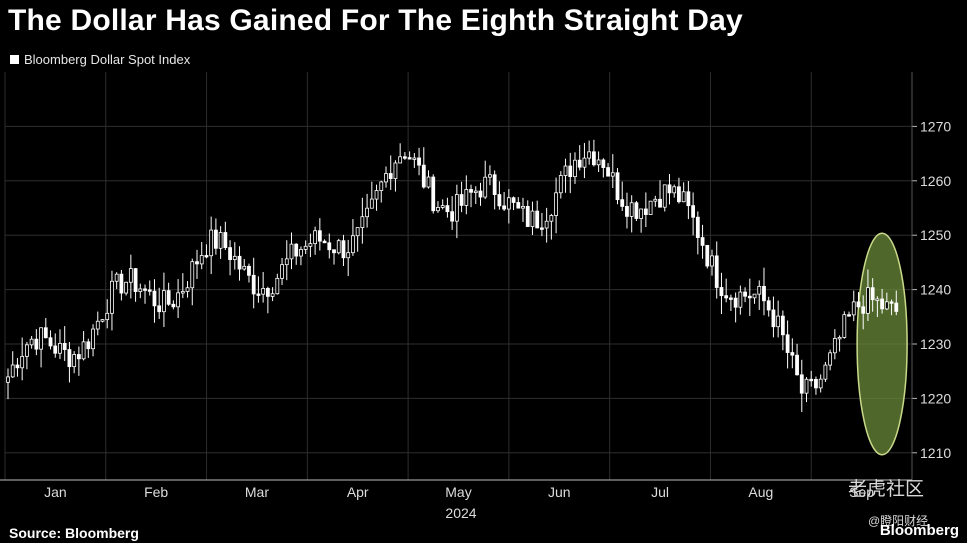 The width and height of the screenshot is (967, 543). Describe the element at coordinates (257, 492) in the screenshot. I see `x-tick-label: Mar` at that location.